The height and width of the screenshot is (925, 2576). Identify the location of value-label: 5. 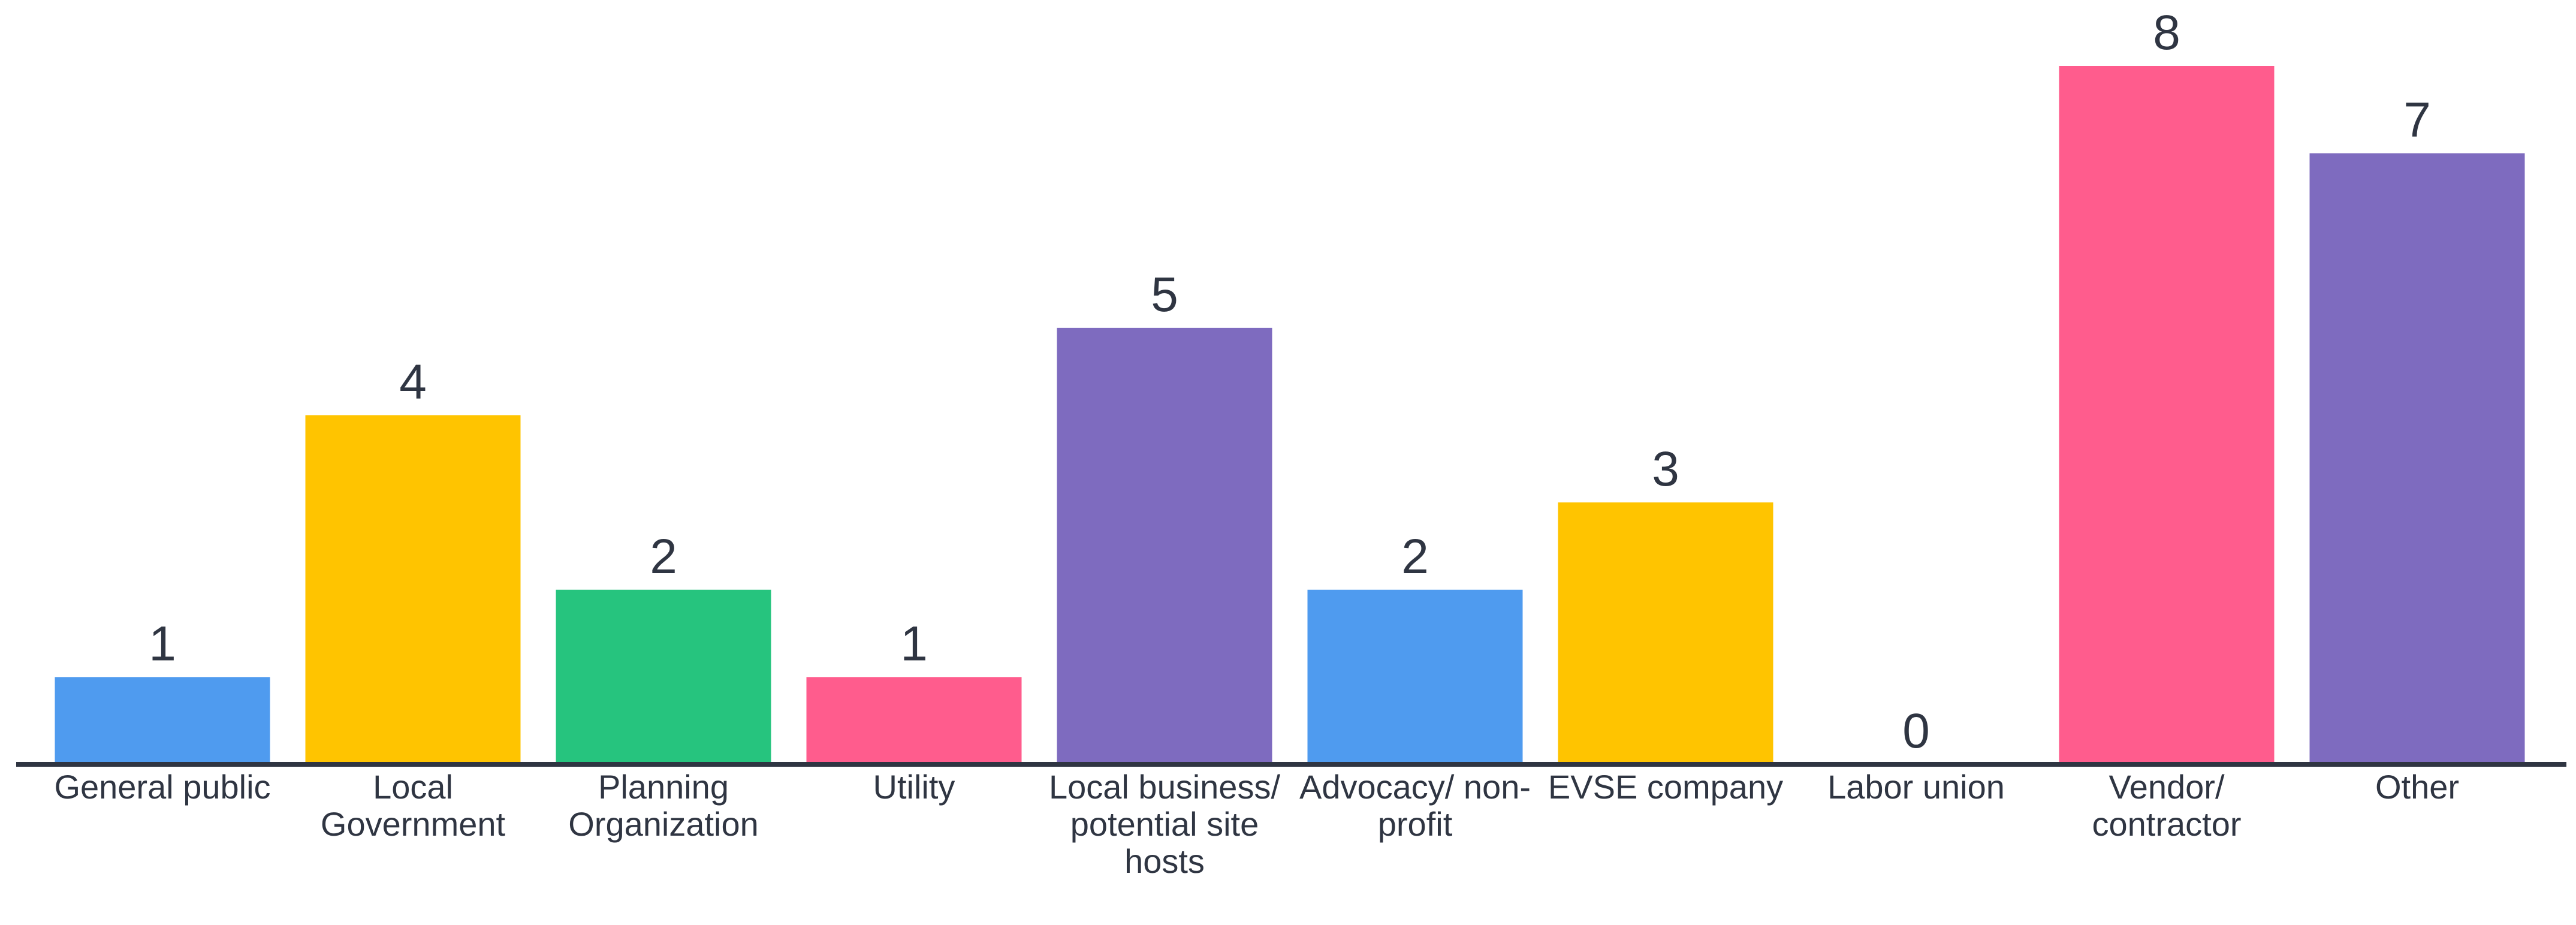
(1165, 294).